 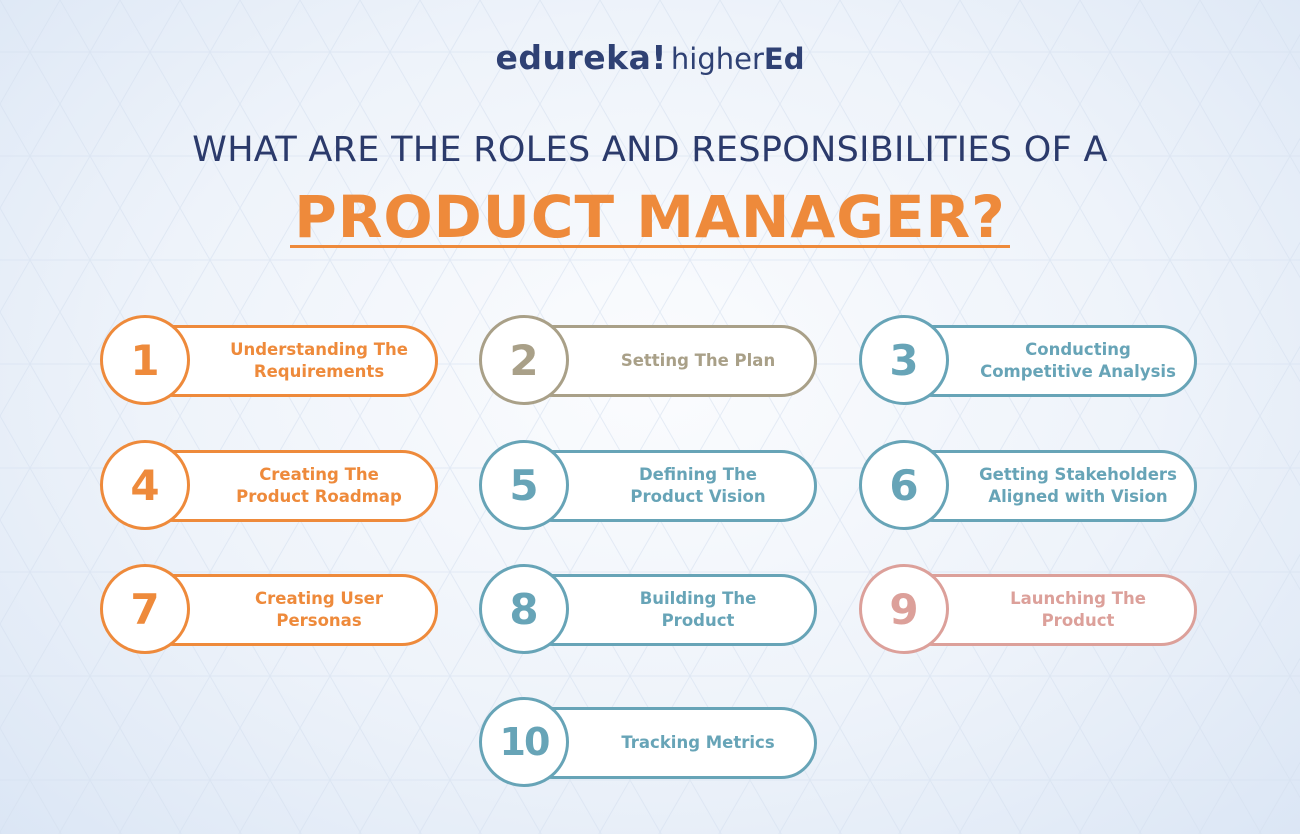 I want to click on role-number-circle: 8, so click(x=524, y=609).